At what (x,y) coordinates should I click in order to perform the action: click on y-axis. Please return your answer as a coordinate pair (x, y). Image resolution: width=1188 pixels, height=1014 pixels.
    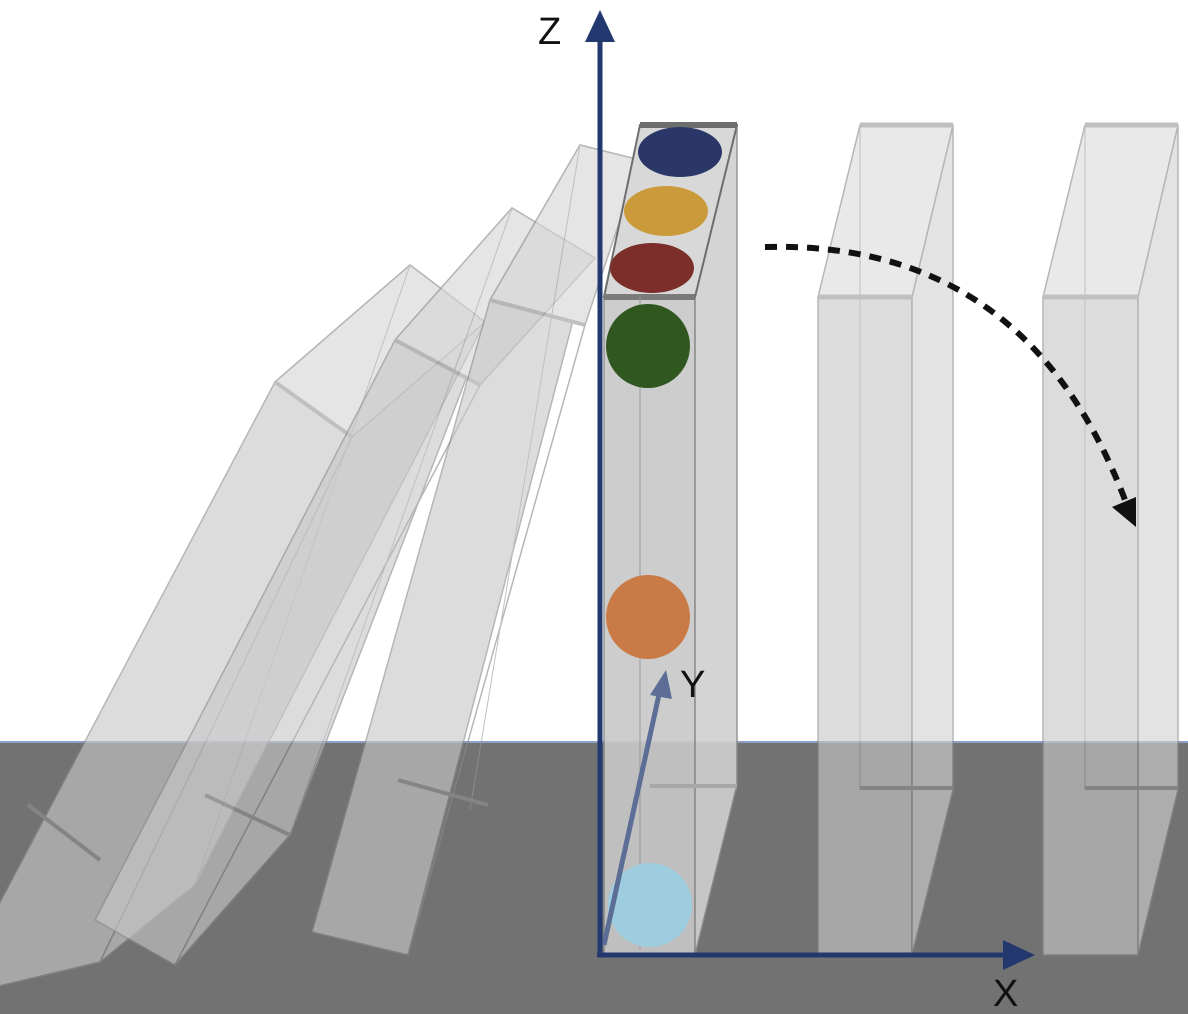
    Looking at the image, I should click on (636, 808).